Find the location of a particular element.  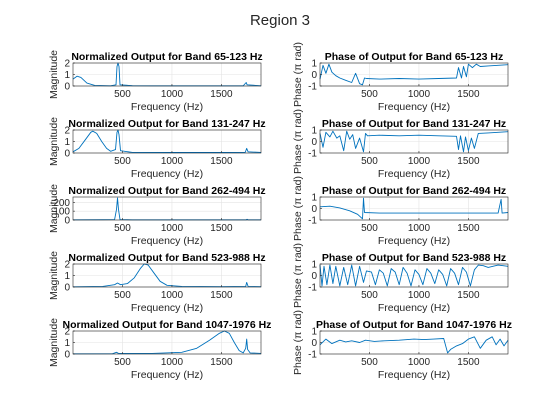

subplot-title: Phase of Output for Band 523-988 Hz is located at coordinates (414, 258).